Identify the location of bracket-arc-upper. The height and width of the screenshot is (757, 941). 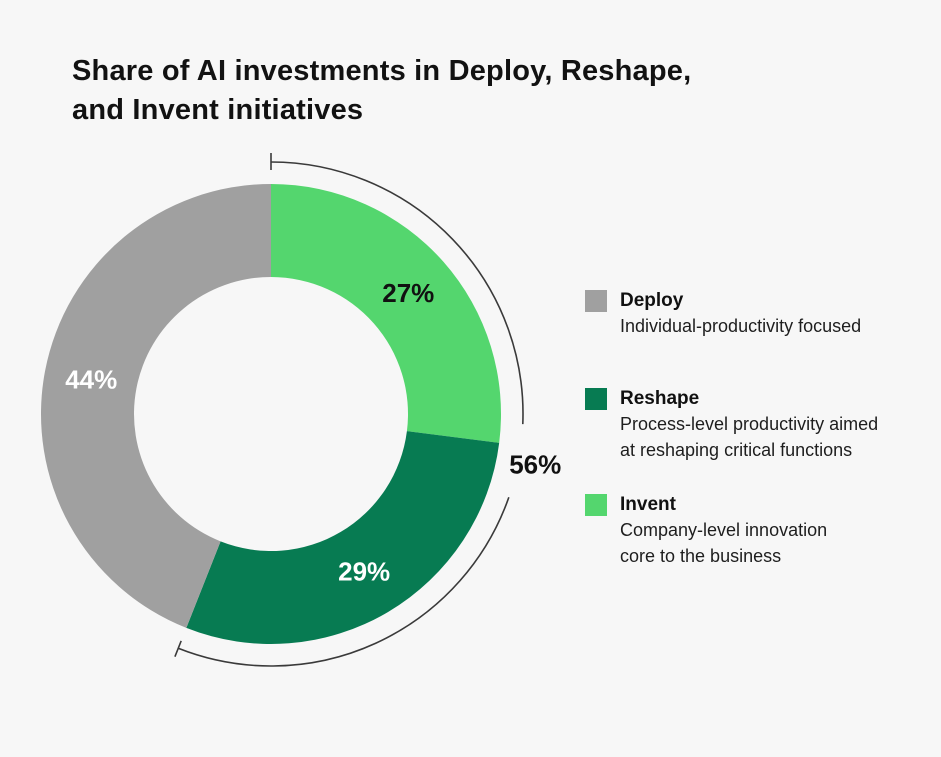
(397, 293).